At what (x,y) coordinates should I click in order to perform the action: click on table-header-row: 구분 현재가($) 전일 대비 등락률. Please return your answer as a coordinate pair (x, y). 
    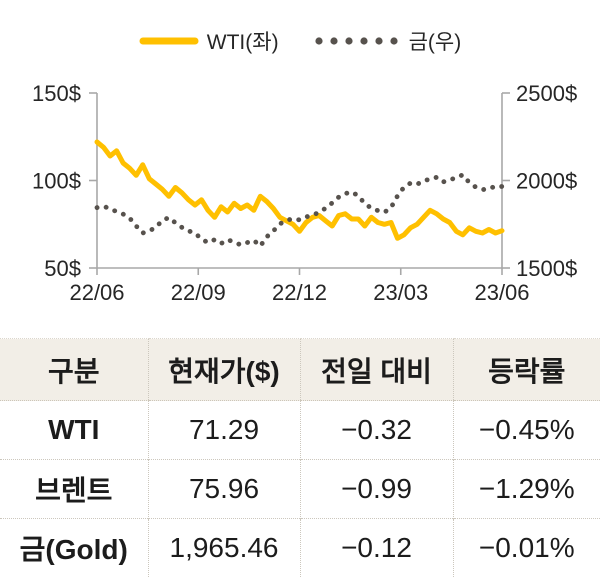
    Looking at the image, I should click on (300, 370).